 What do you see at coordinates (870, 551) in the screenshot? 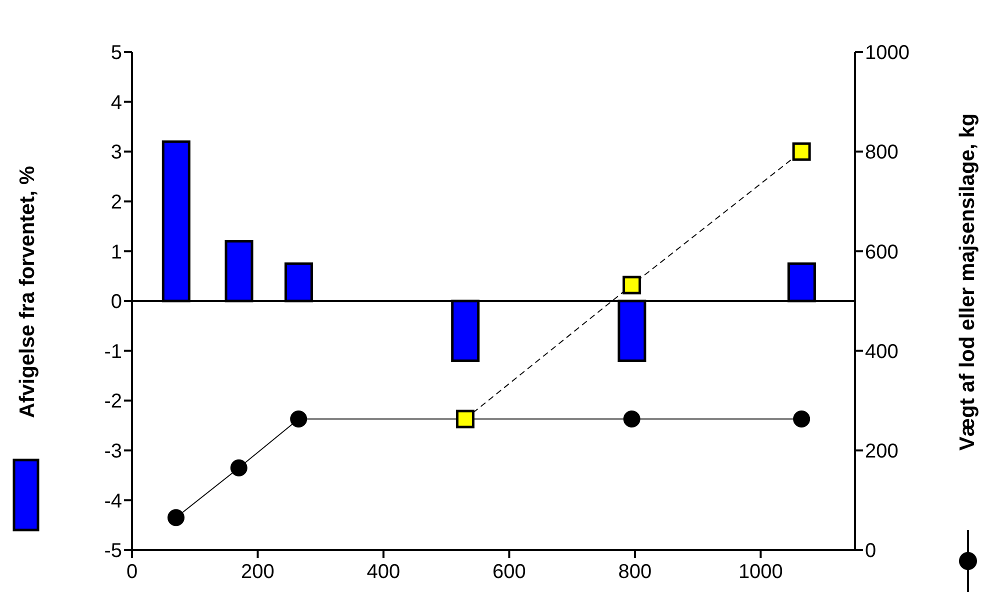
I see `y2-tick-label: 0` at bounding box center [870, 551].